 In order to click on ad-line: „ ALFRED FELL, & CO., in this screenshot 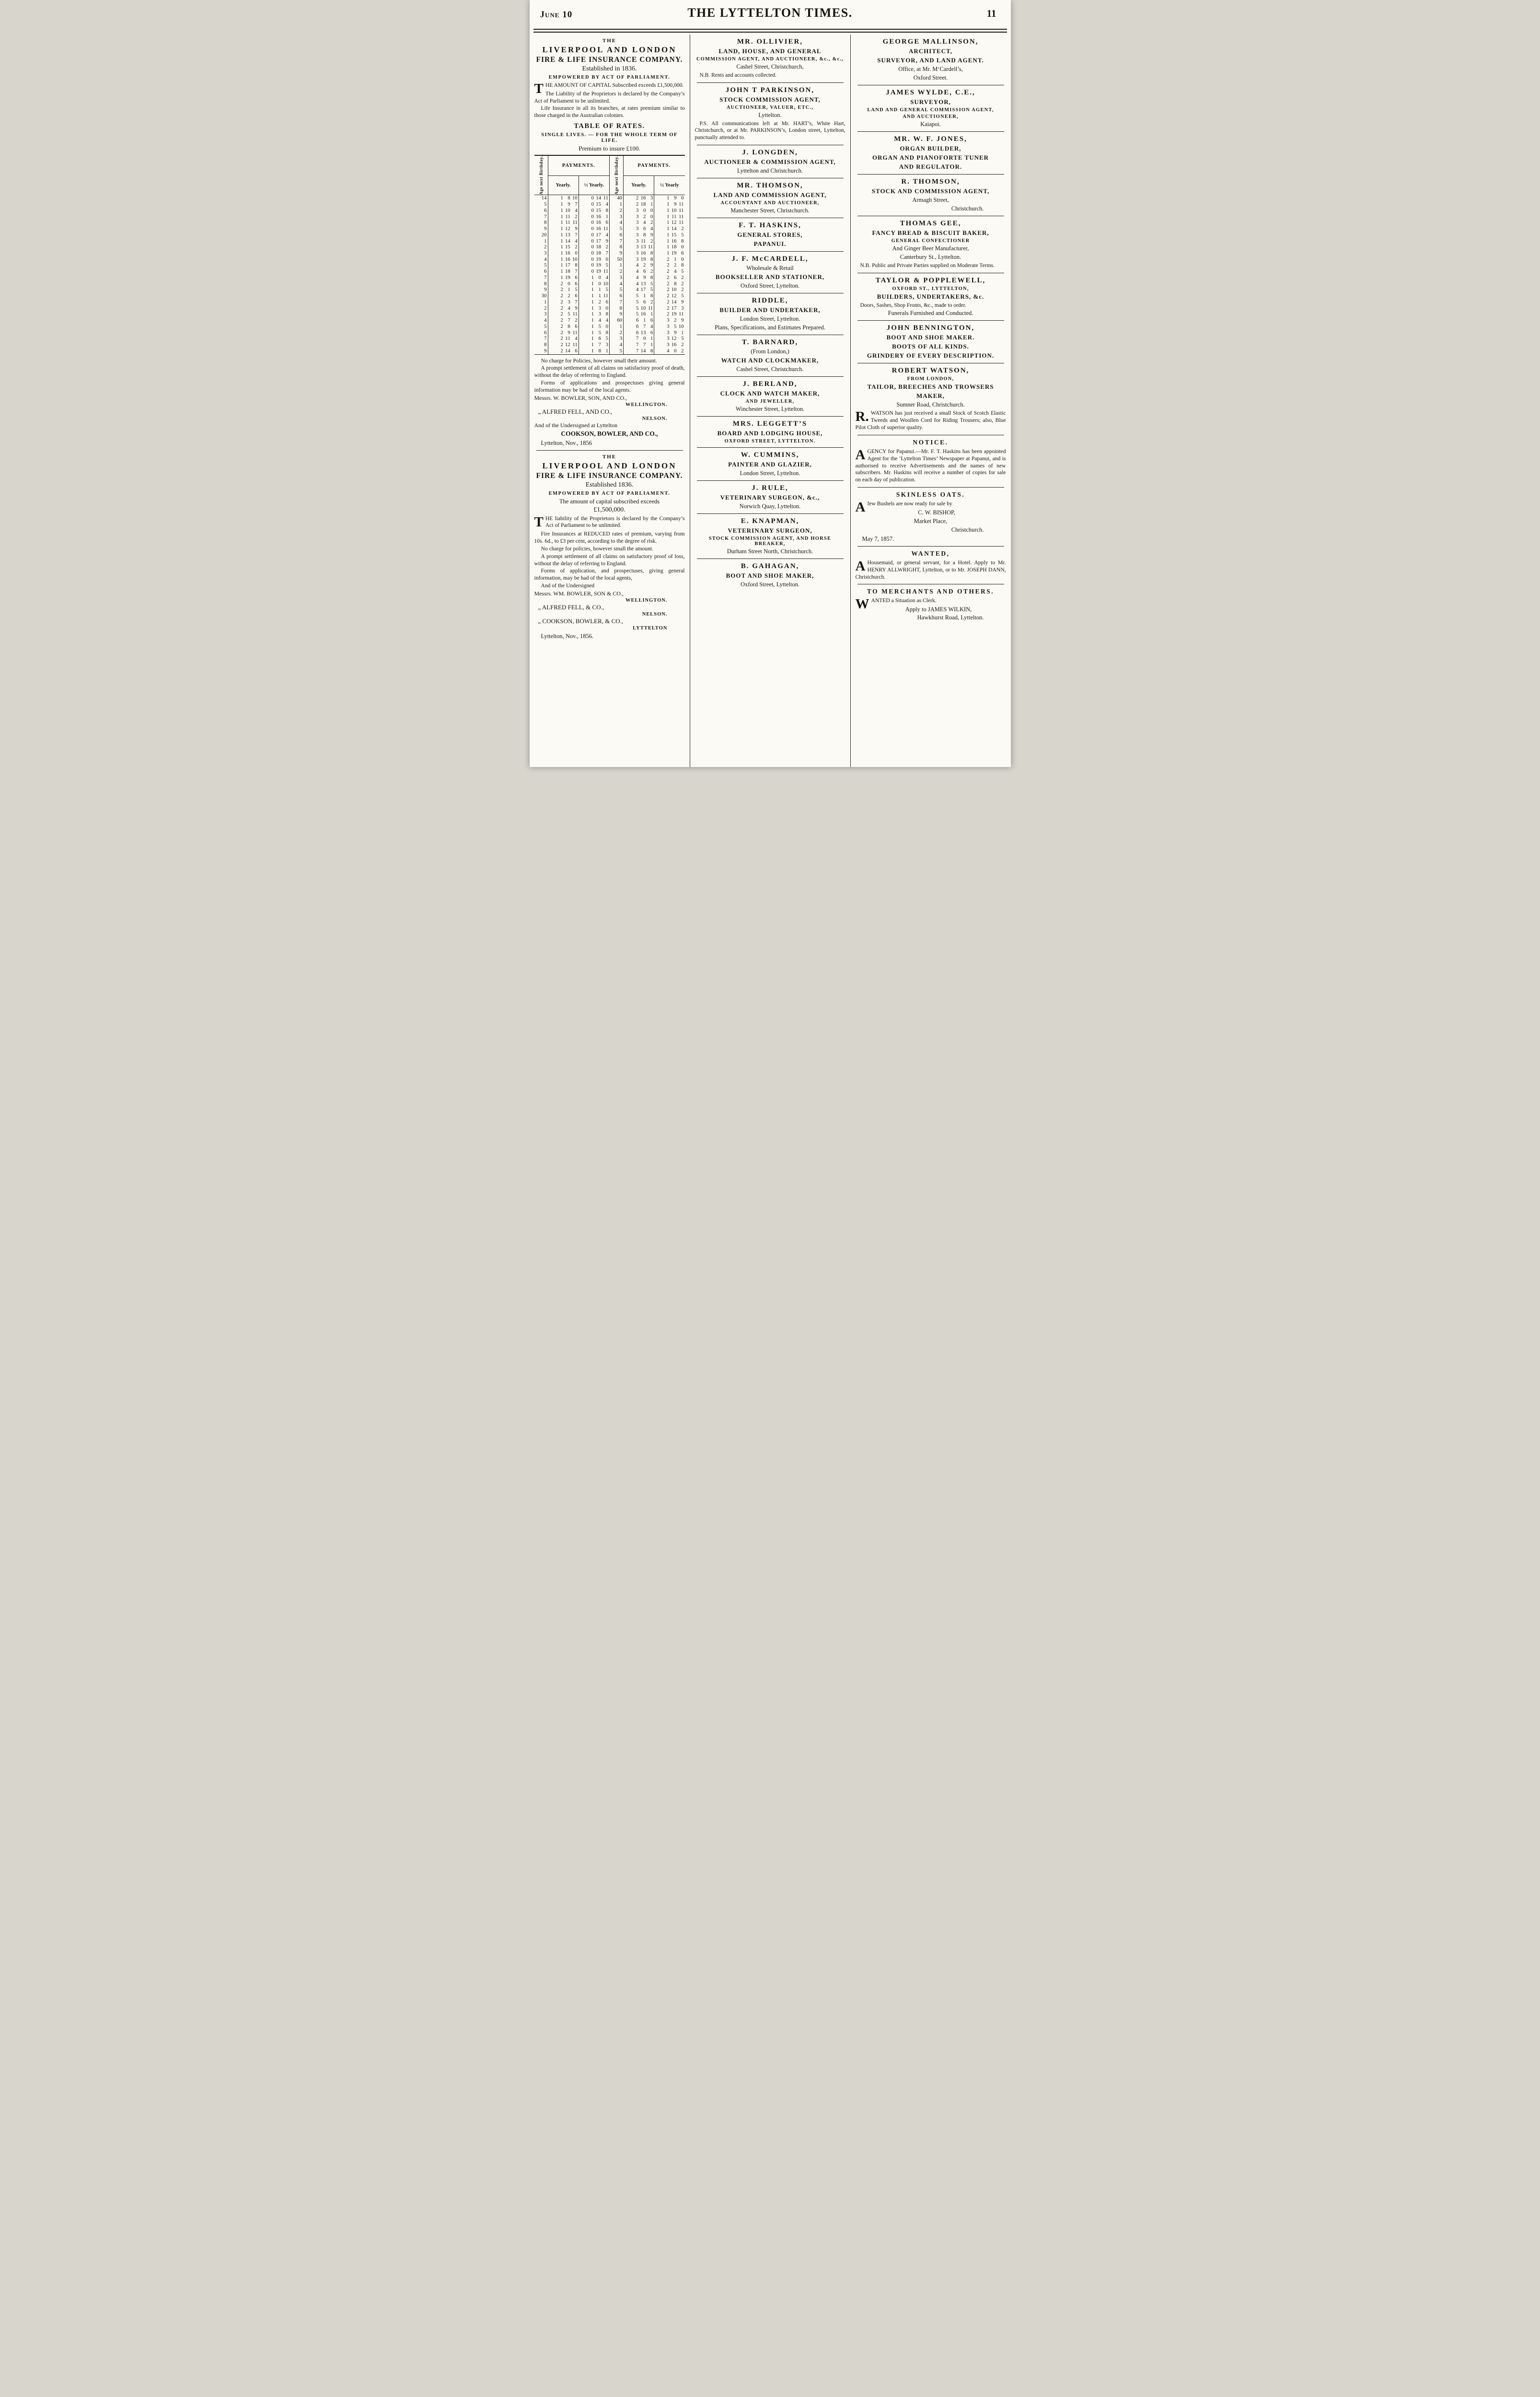, I will do `click(571, 607)`.